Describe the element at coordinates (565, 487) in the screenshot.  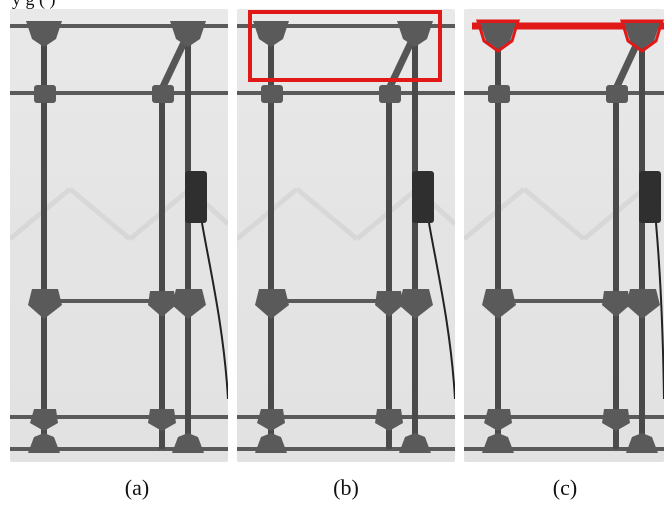
I see `caption-c: (c)` at that location.